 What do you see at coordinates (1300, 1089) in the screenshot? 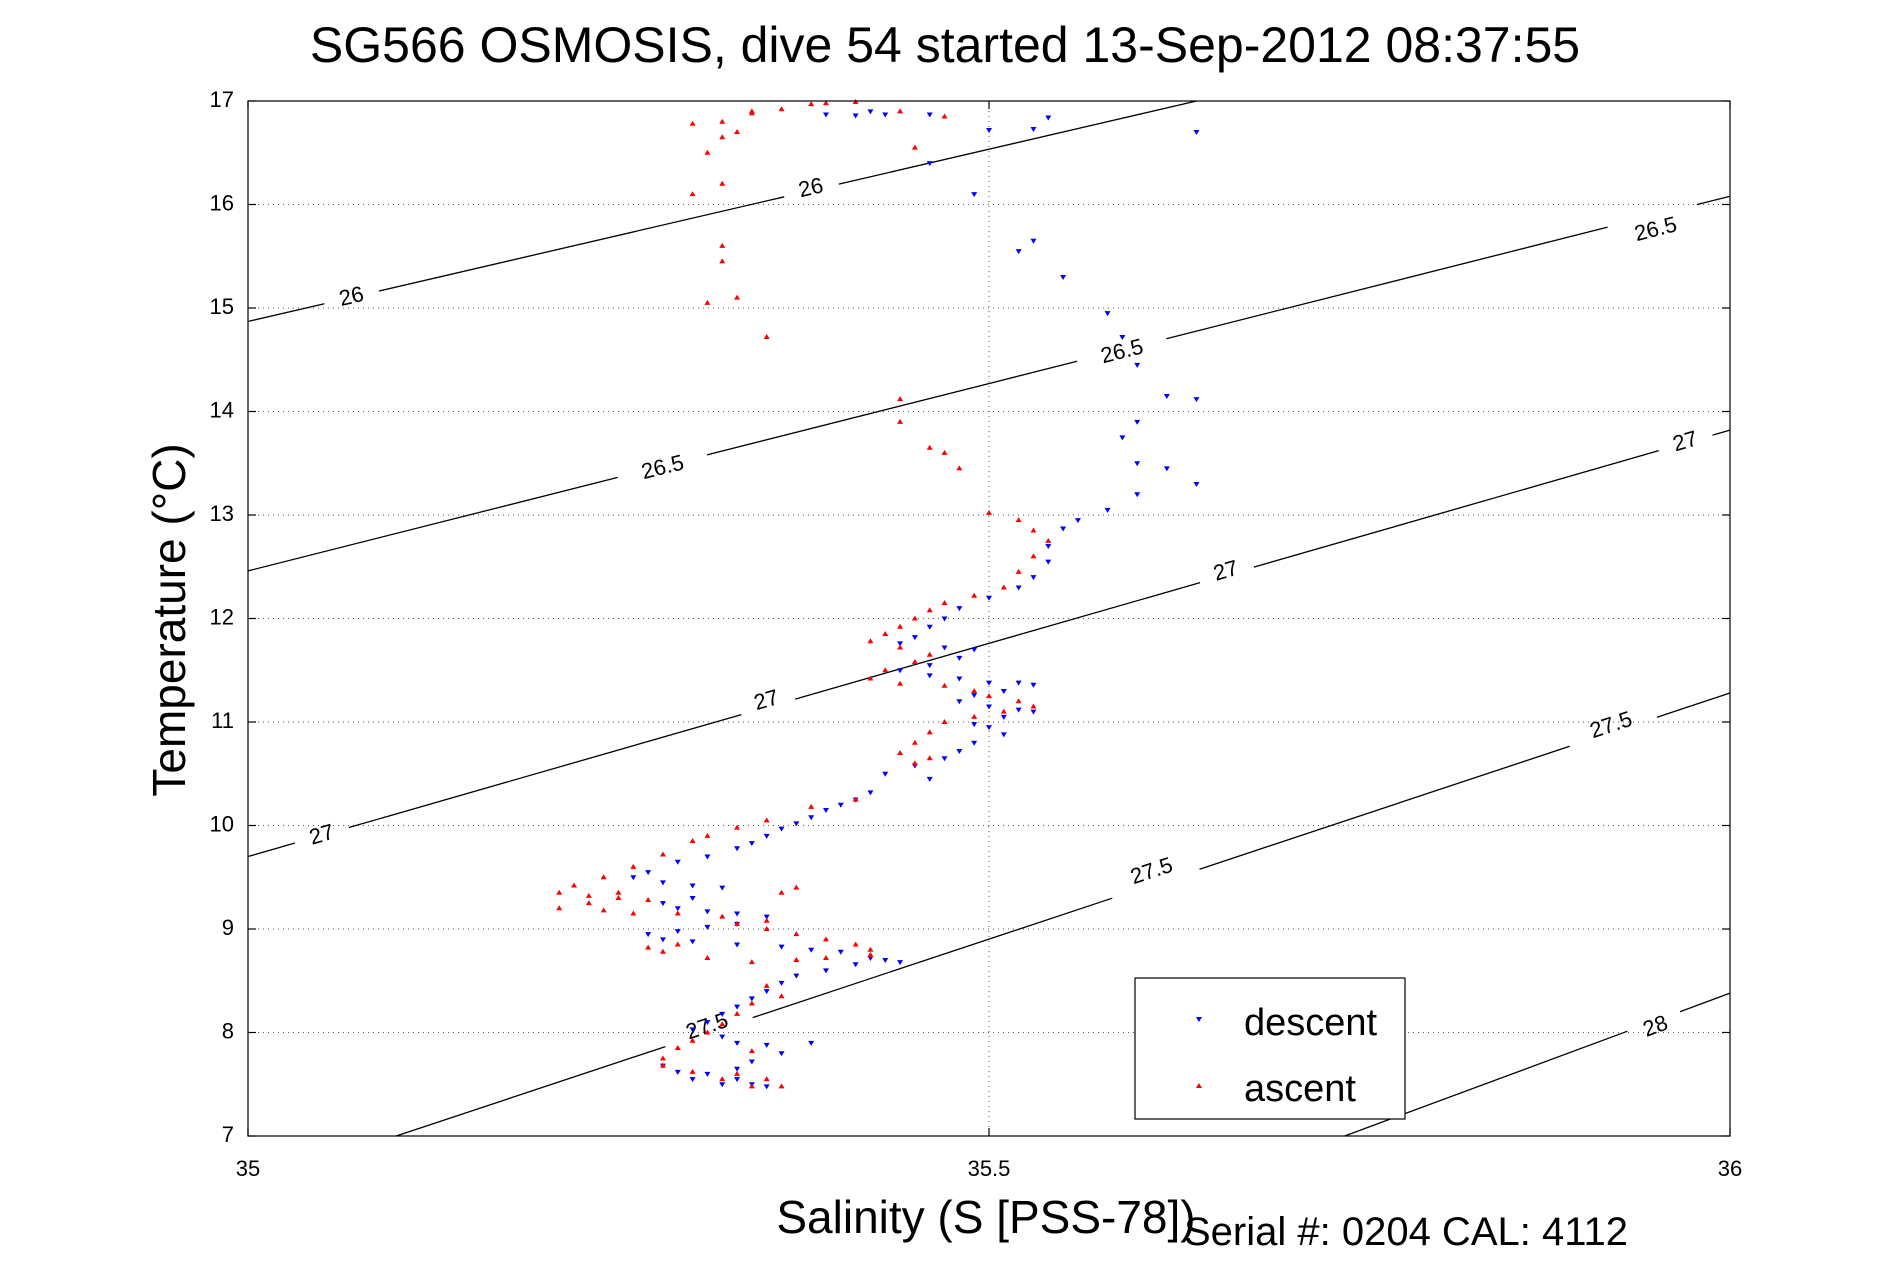
I see `legend-ascent-label: ascent` at bounding box center [1300, 1089].